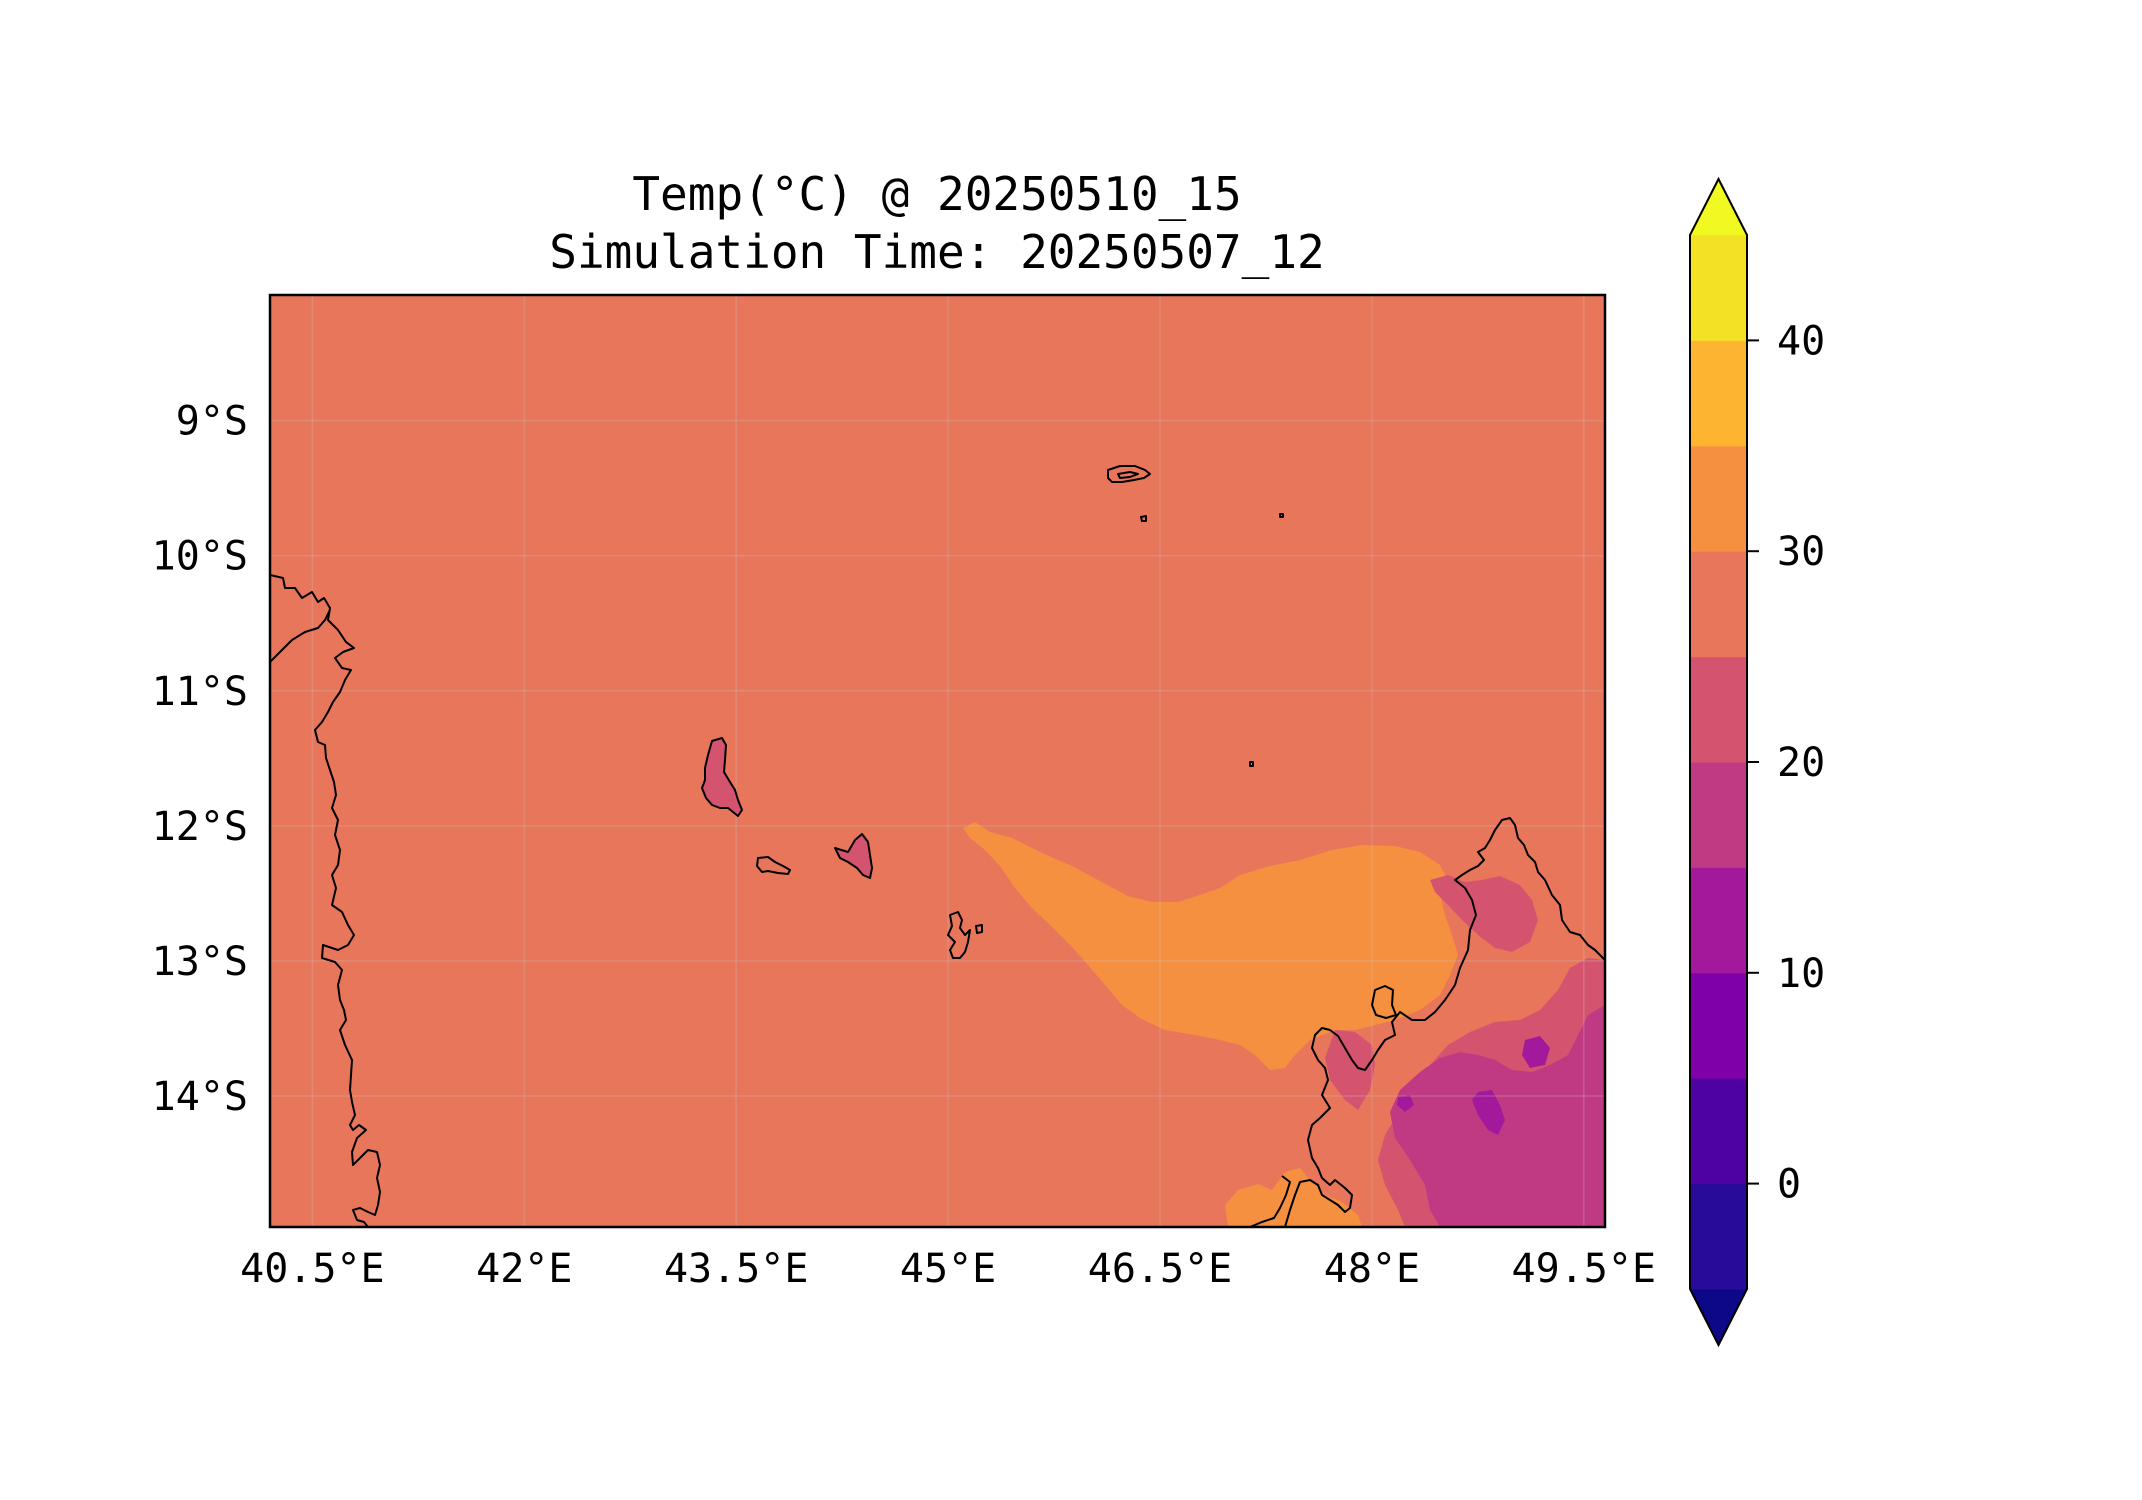 This screenshot has height=1500, width=2142. I want to click on temperature-contour-10-15-spot, so click(1405, 1103).